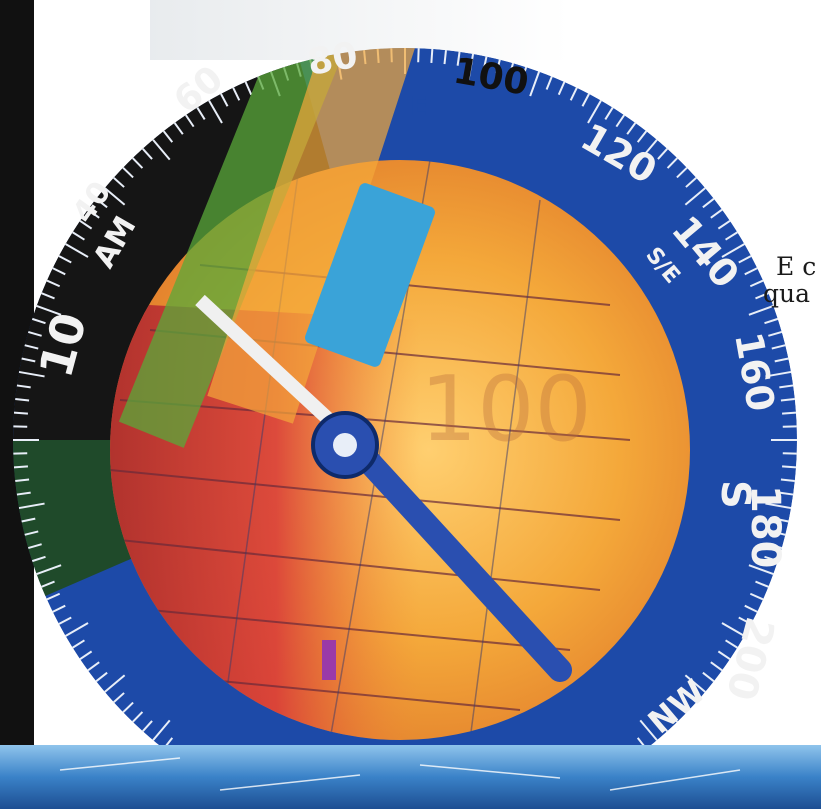 The height and width of the screenshot is (809, 821). I want to click on side-text-line-2: qua, so click(787, 293).